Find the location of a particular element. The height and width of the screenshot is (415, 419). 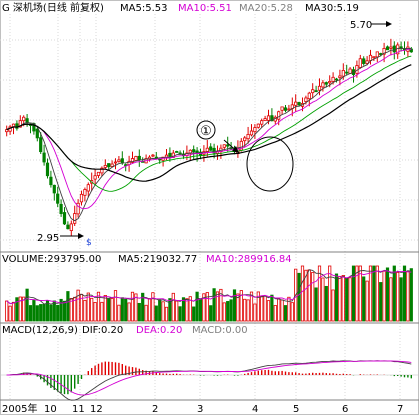

x-axis-labels: 2005年 10 11 12 2 3 4 5 6 7 is located at coordinates (202, 408).